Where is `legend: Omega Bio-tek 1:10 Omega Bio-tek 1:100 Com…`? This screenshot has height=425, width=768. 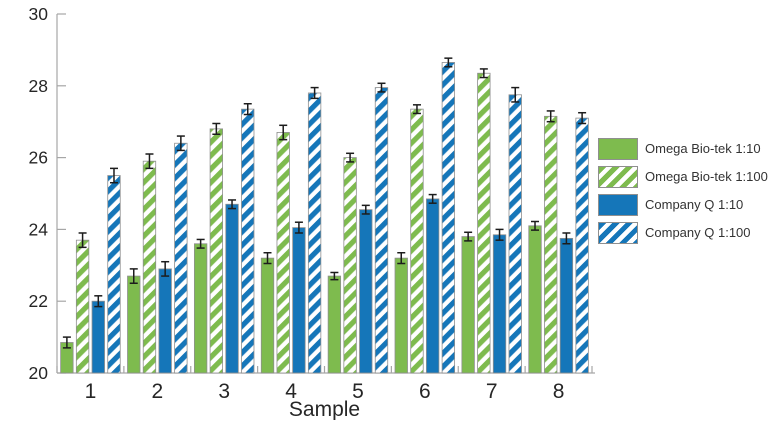
legend: Omega Bio-tek 1:10 Omega Bio-tek 1:100 Com… is located at coordinates (683, 191).